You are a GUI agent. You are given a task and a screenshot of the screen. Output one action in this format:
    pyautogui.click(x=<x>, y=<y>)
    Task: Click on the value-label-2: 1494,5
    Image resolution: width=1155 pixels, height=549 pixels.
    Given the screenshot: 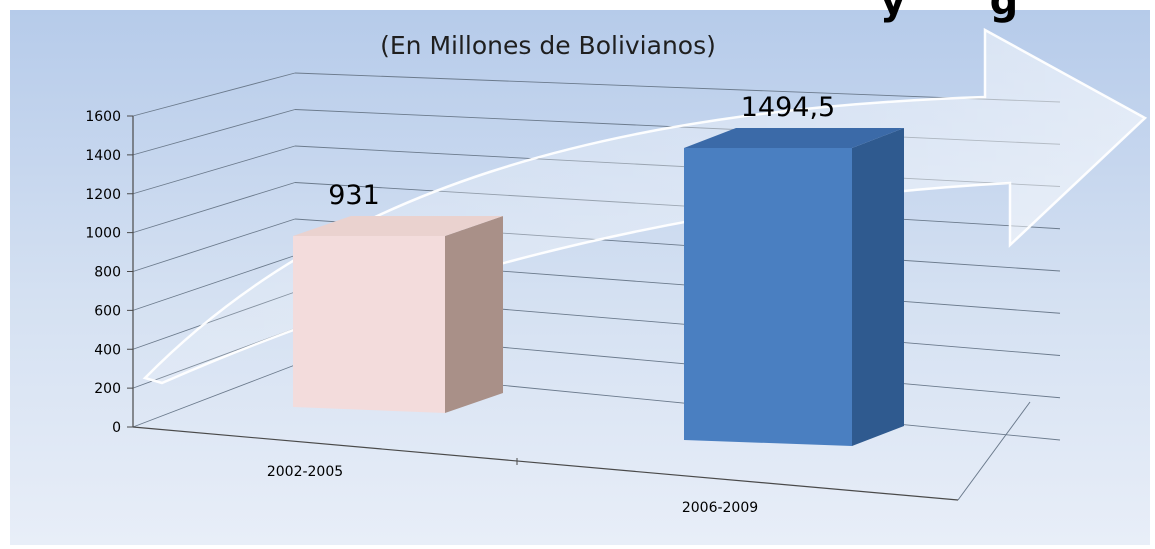 What is the action you would take?
    pyautogui.click(x=788, y=107)
    